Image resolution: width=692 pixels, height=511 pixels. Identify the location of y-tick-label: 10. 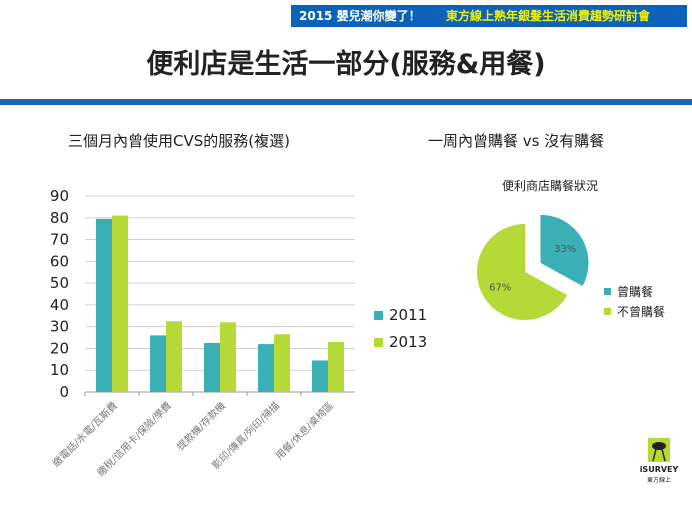
(59, 370).